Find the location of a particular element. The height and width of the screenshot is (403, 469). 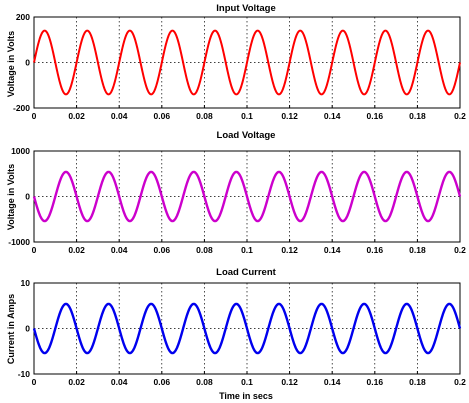

chart-title: Load Current is located at coordinates (246, 272).